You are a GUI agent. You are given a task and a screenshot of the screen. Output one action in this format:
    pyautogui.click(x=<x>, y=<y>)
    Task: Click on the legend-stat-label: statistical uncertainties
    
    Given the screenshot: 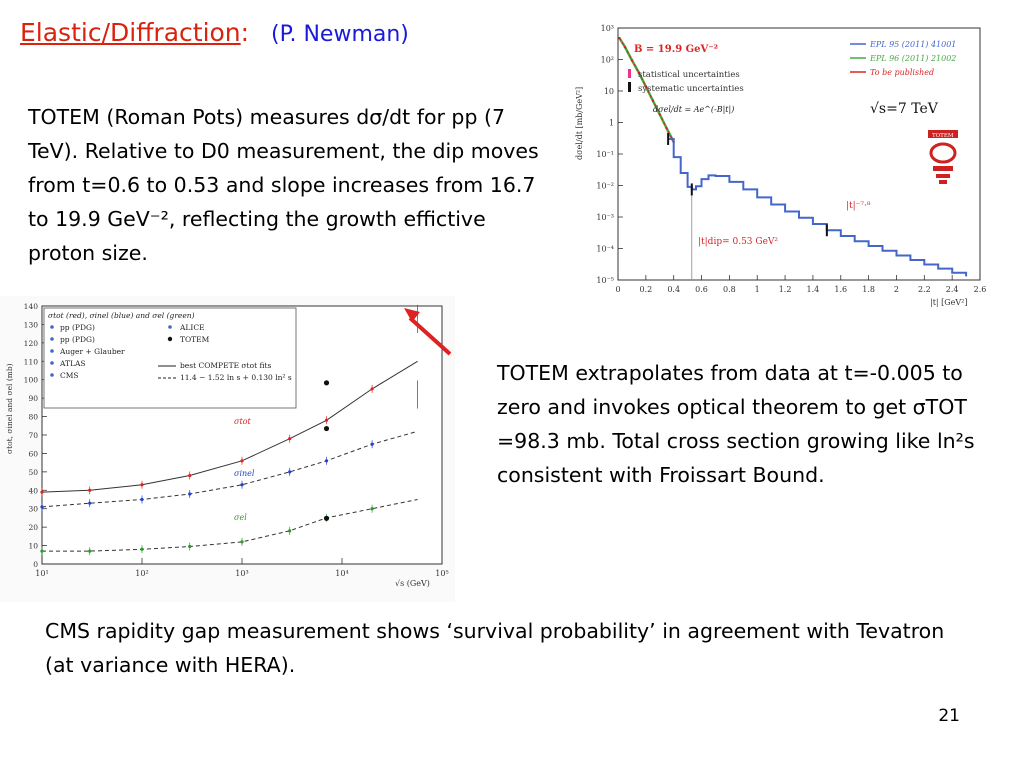 What is the action you would take?
    pyautogui.click(x=689, y=75)
    